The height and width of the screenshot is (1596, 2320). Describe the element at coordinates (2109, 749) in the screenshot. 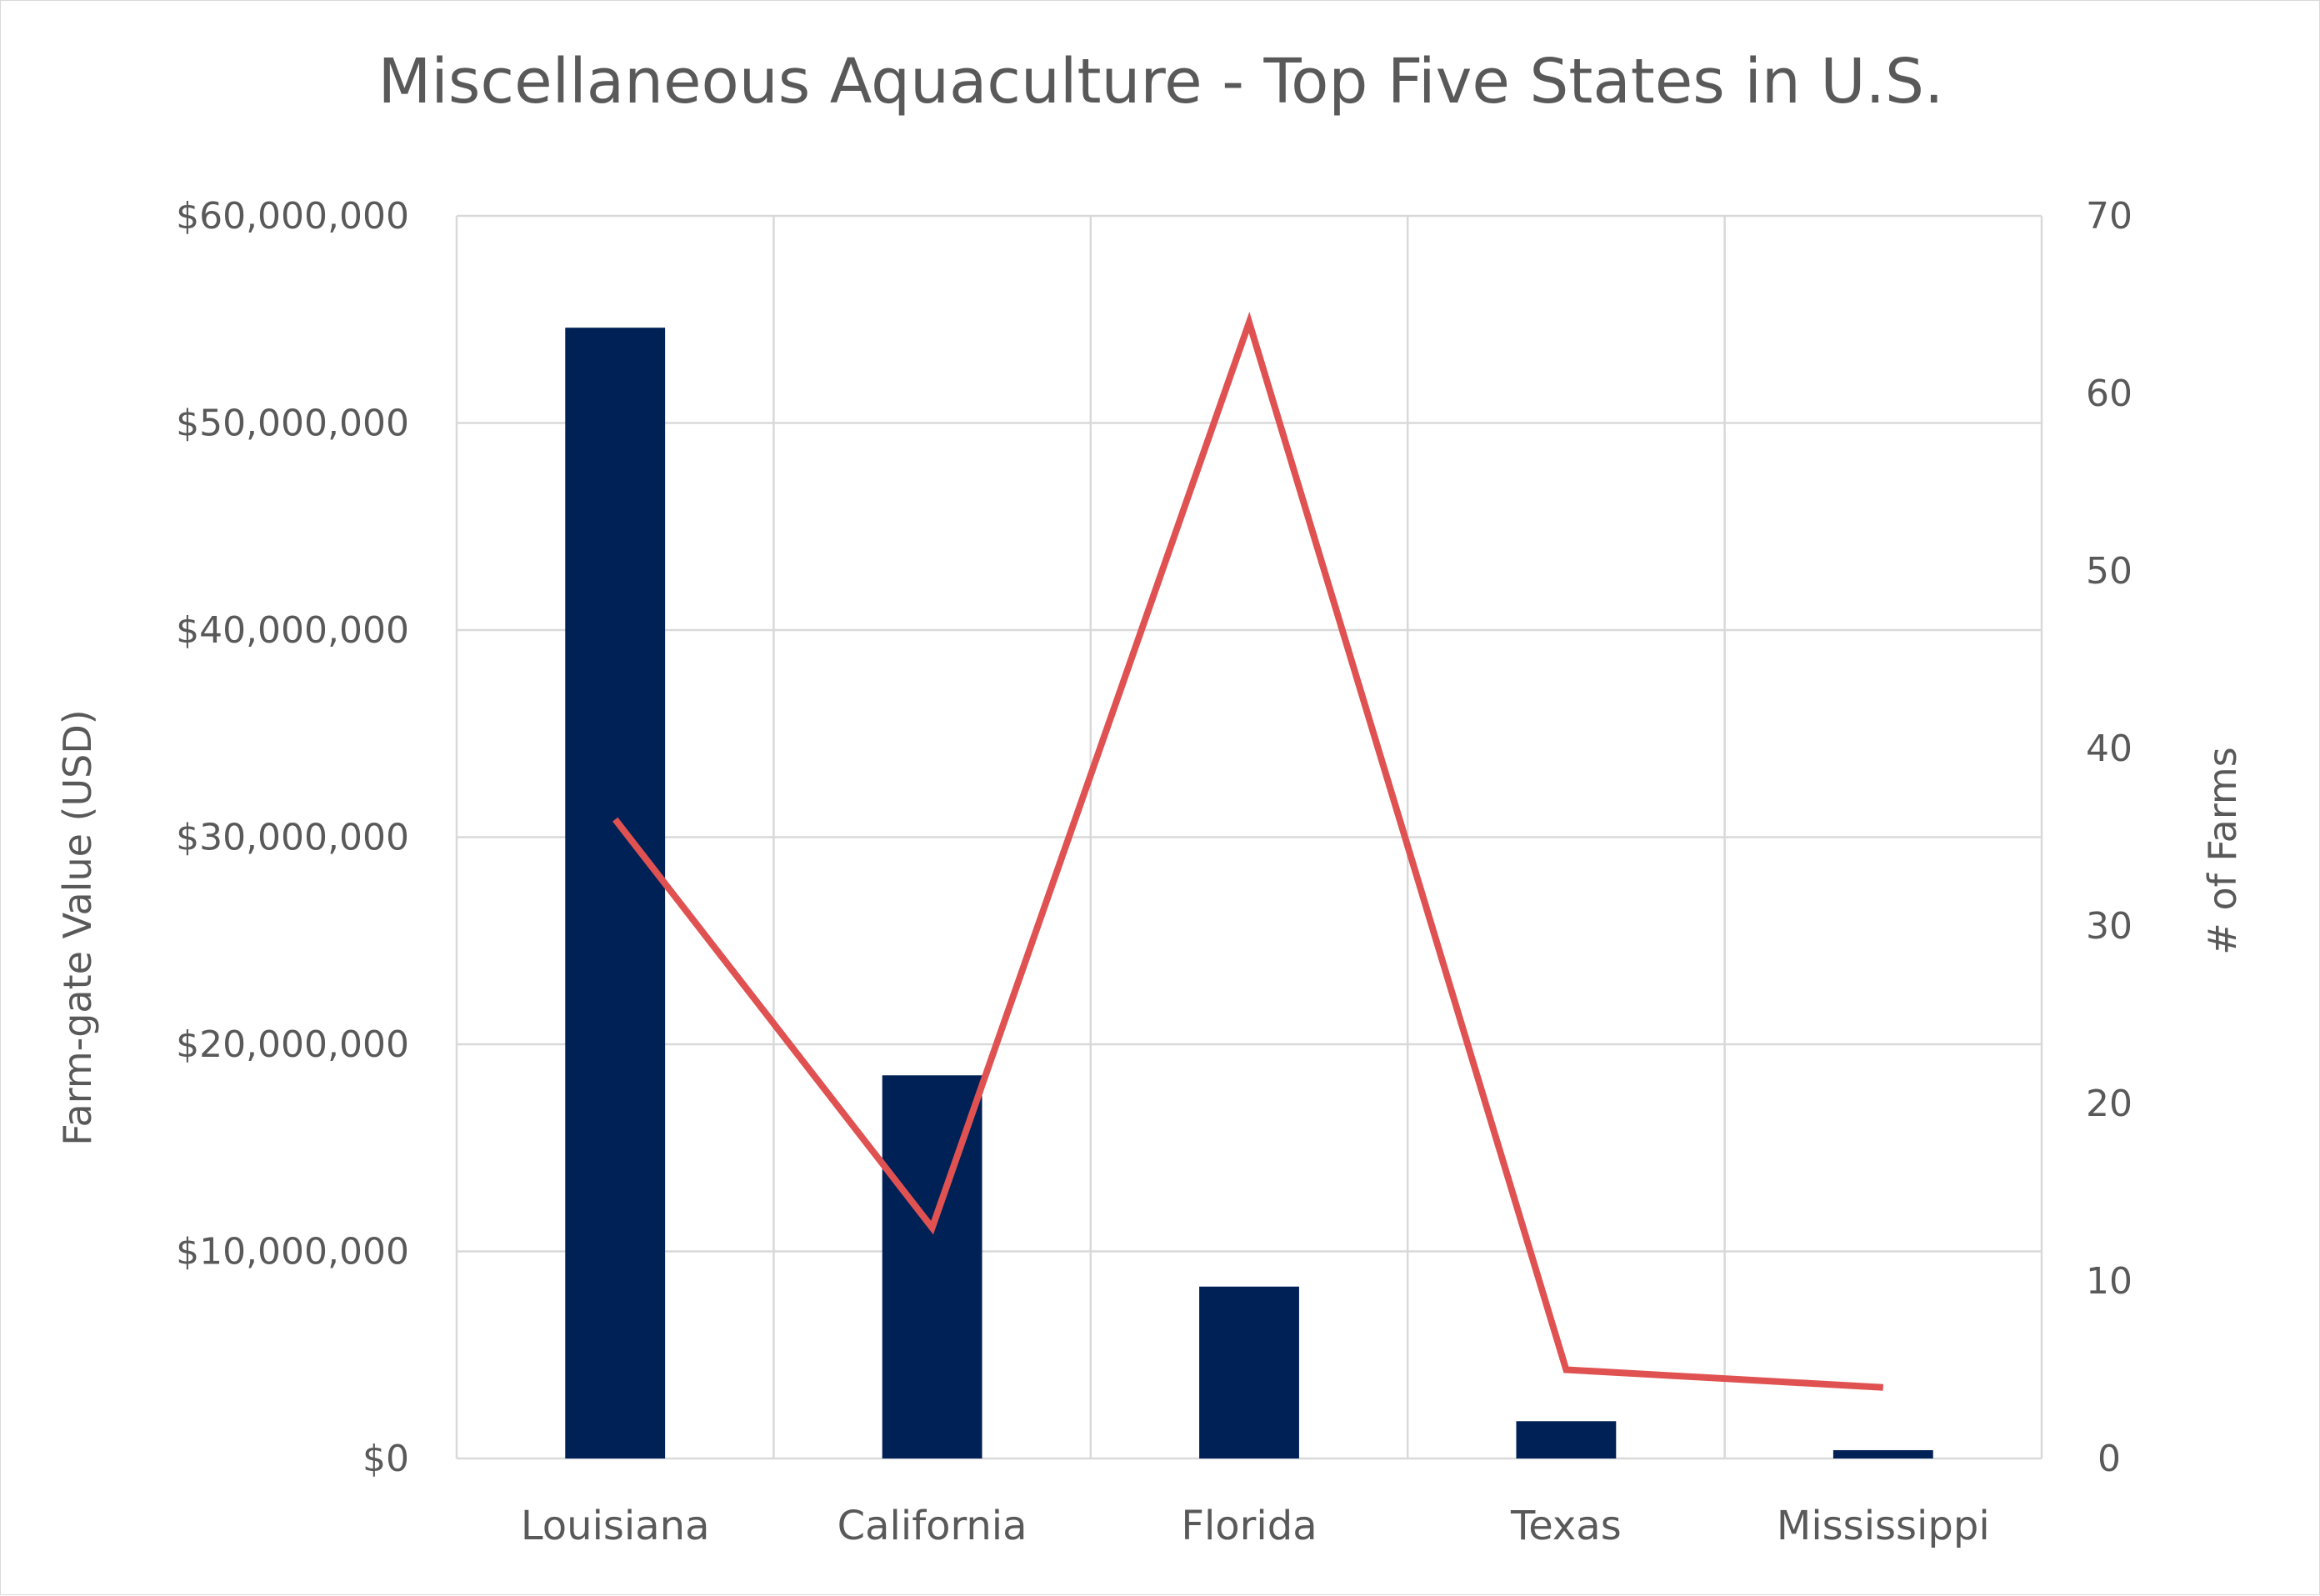

I see `right-tick-label: 40` at that location.